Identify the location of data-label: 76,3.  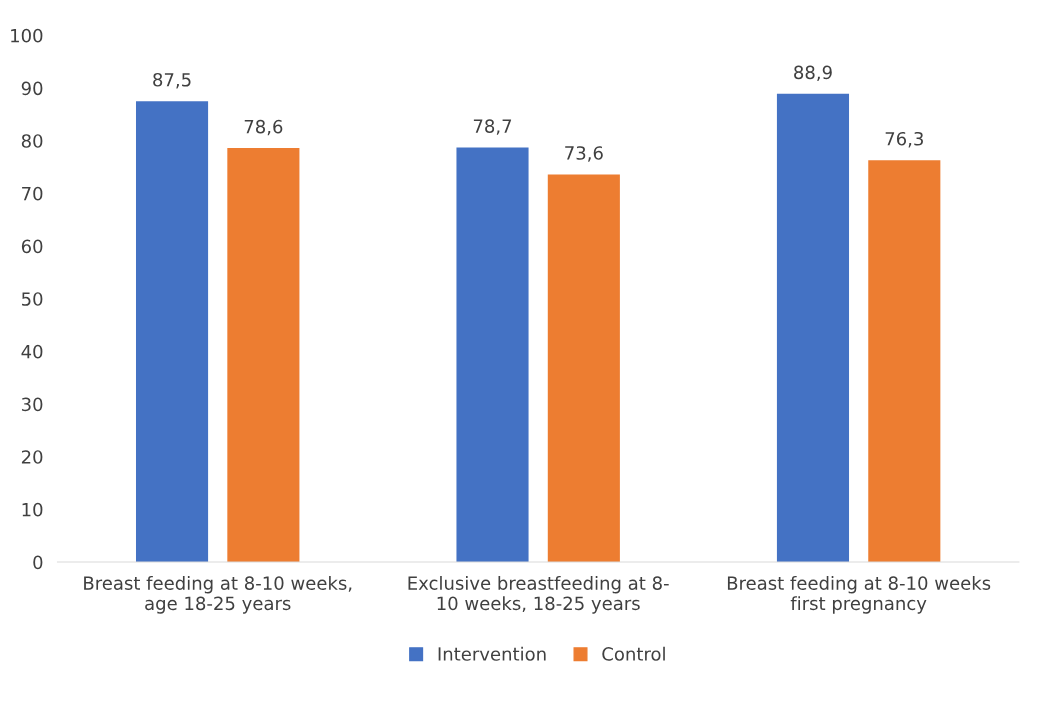
(904, 139).